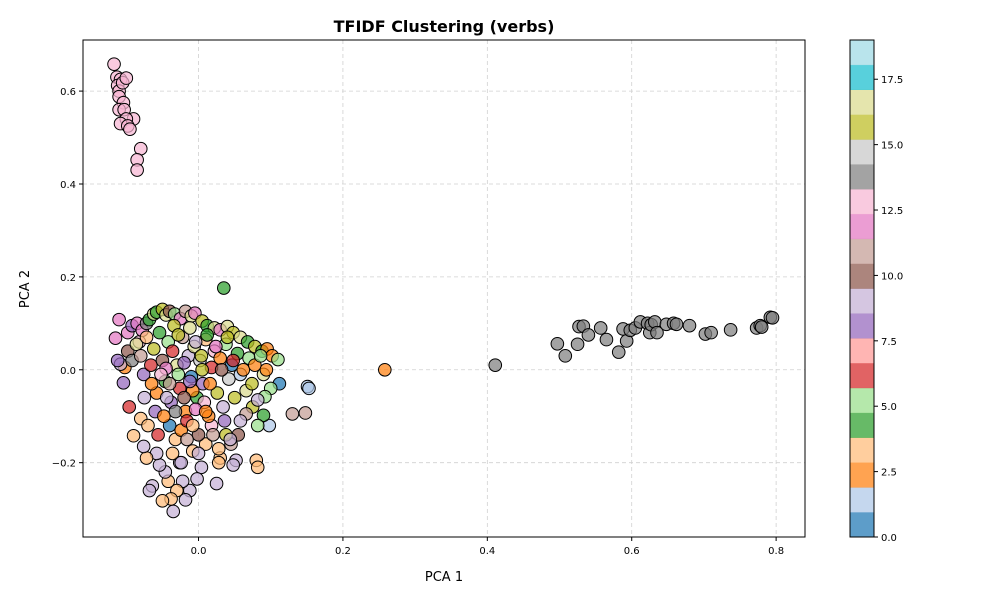 This screenshot has height=600, width=1000. I want to click on colorbar-tick-label: 17.5, so click(892, 80).